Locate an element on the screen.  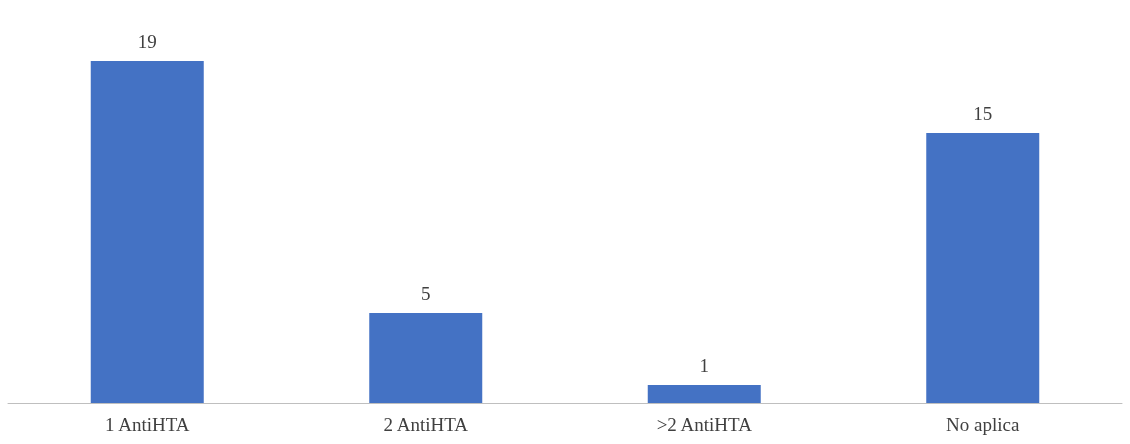
data-label: 5 is located at coordinates (426, 293).